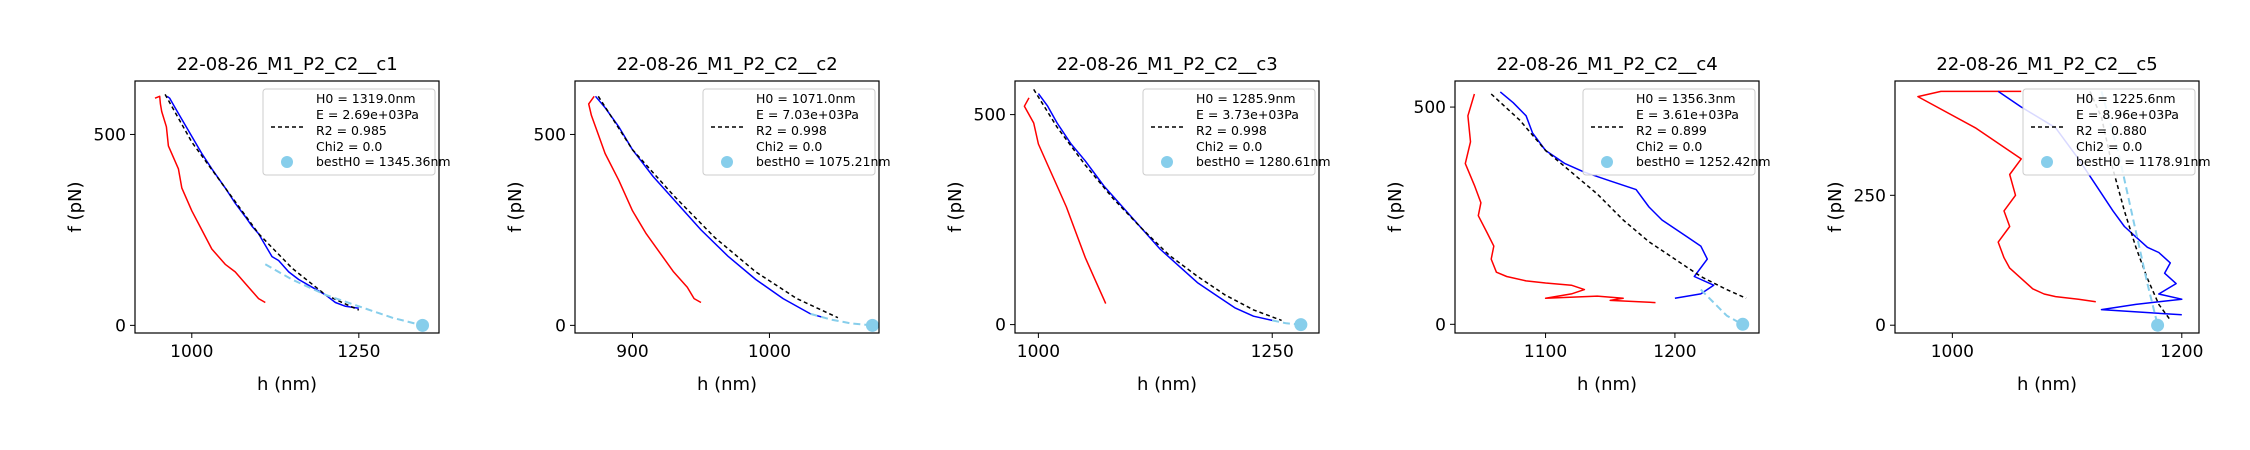 The image size is (2250, 450). Describe the element at coordinates (367, 114) in the screenshot. I see `legend-entry-text: E = 2.69e+03Pa` at that location.